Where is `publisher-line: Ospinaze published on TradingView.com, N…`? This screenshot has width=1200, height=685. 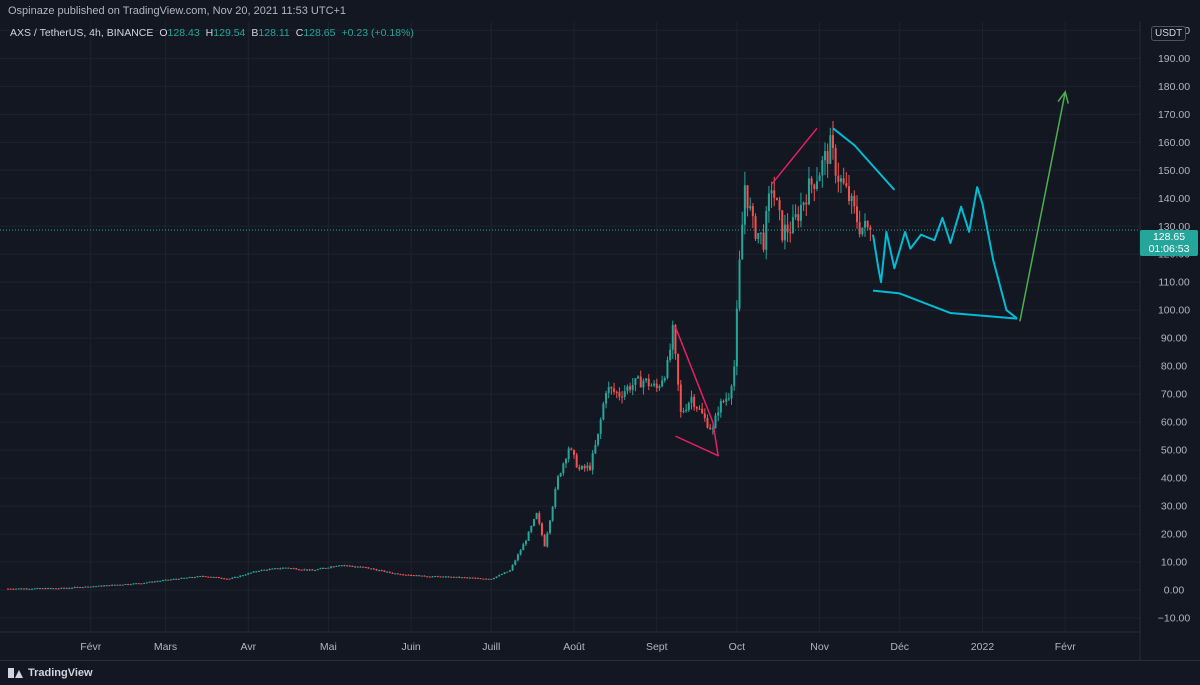
publisher-line: Ospinaze published on TradingView.com, N… is located at coordinates (177, 11).